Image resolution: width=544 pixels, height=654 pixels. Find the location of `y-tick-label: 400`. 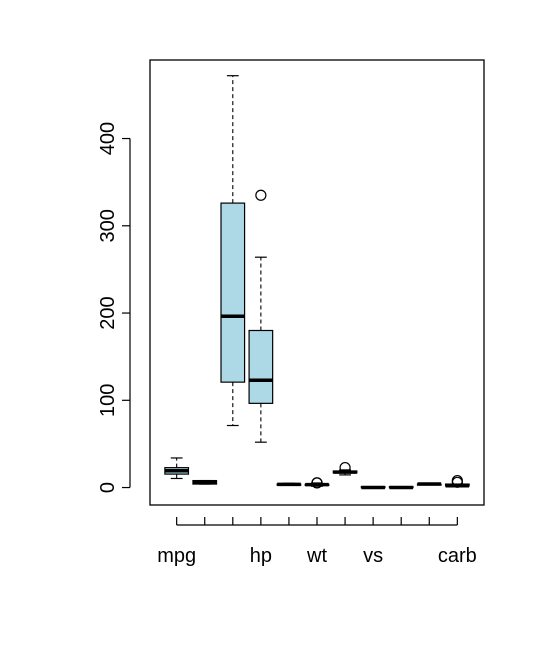

y-tick-label: 400 is located at coordinates (108, 138).